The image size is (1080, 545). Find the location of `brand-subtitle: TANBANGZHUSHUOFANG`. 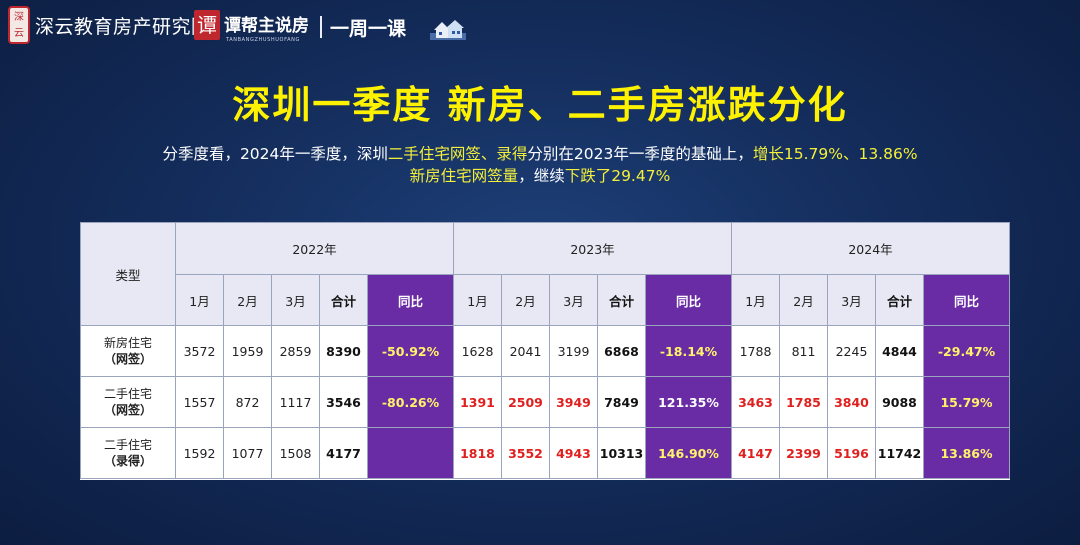

brand-subtitle: TANBANGZHUSHUOFANG is located at coordinates (263, 40).